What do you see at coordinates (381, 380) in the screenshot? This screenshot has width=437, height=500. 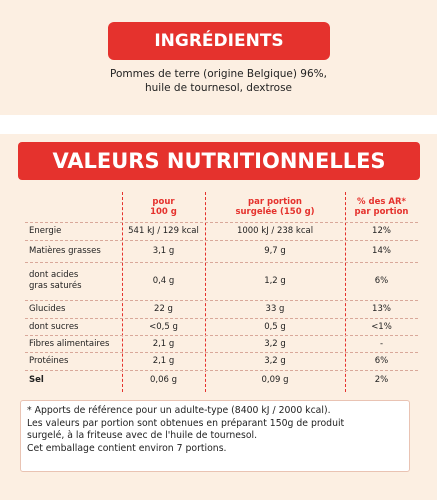 I see `value: 2%` at bounding box center [381, 380].